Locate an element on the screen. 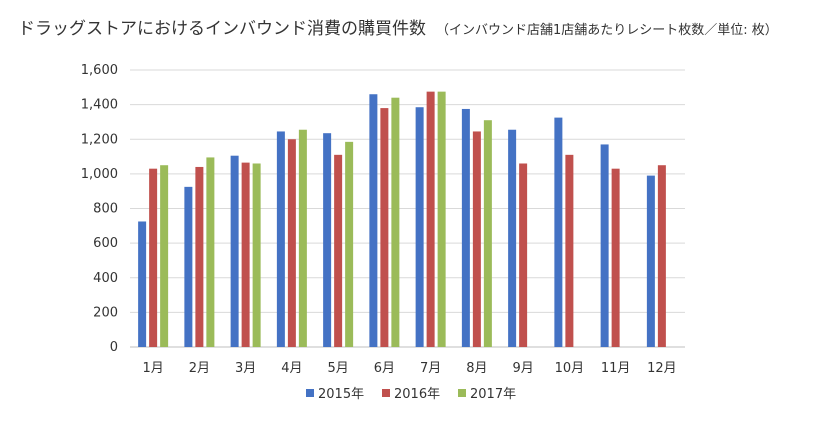 The image size is (840, 426). x-tick-label: 7月 is located at coordinates (430, 368).